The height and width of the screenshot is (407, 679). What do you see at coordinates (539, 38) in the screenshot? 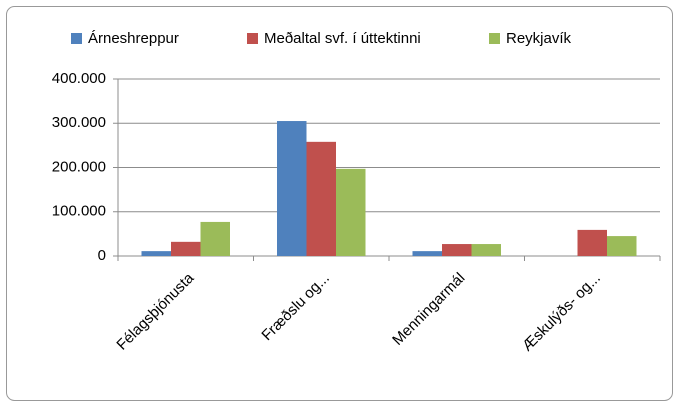
I see `legend-label: Reykjavík` at bounding box center [539, 38].